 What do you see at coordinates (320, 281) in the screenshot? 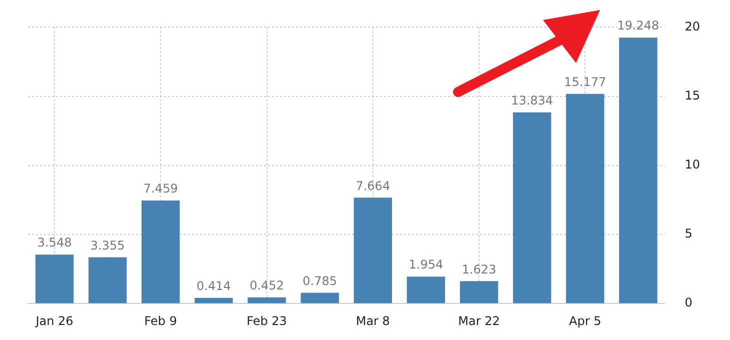
I see `data-label: 0.785` at bounding box center [320, 281].